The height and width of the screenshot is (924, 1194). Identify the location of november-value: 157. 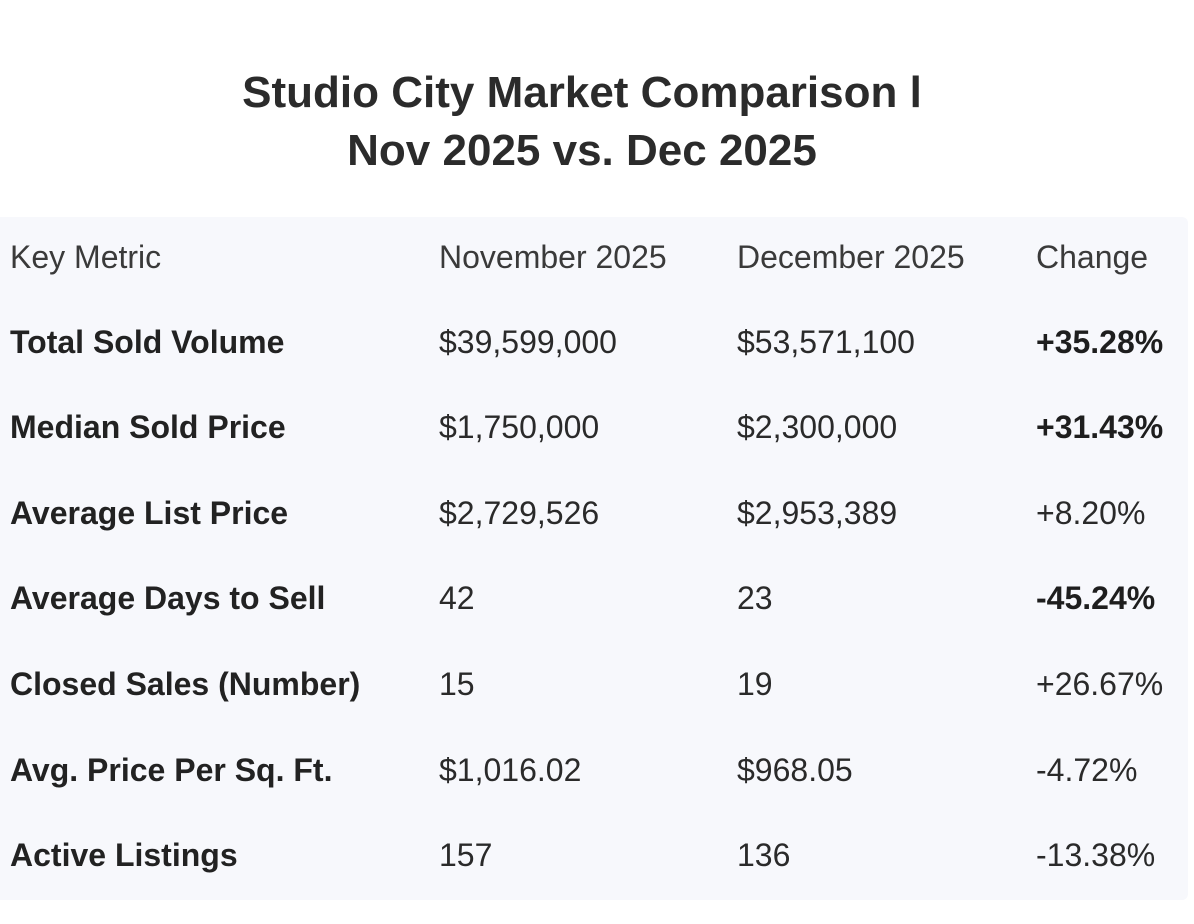
(466, 855).